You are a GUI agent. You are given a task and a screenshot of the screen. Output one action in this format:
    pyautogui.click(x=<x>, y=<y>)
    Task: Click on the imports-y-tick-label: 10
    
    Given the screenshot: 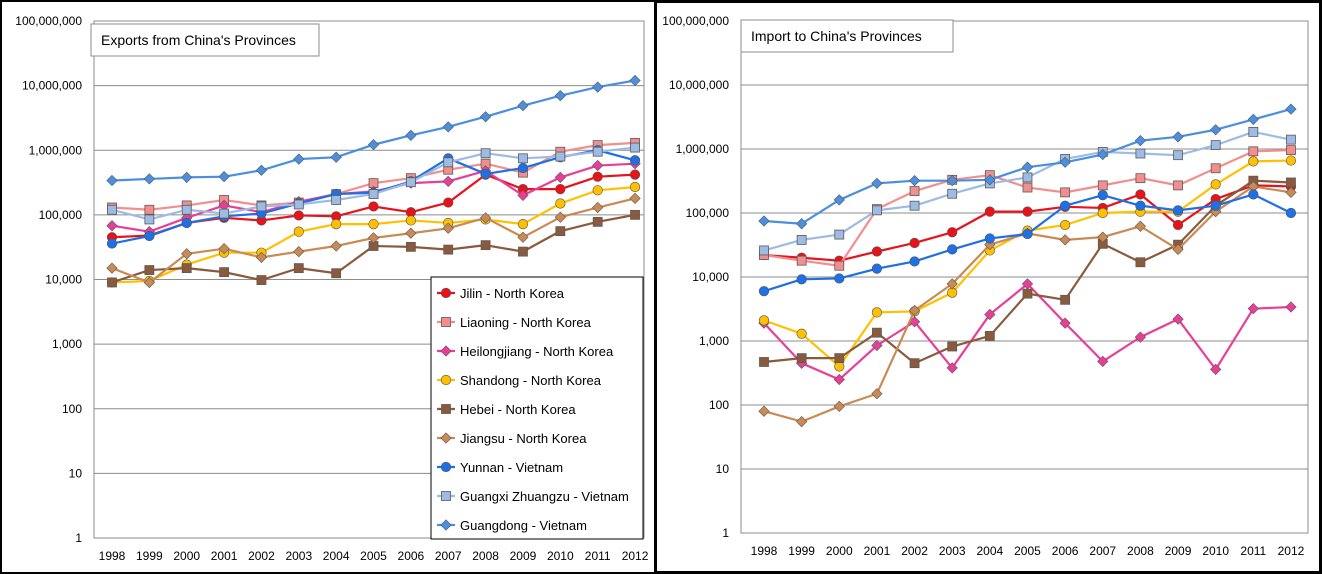 What is the action you would take?
    pyautogui.click(x=723, y=469)
    